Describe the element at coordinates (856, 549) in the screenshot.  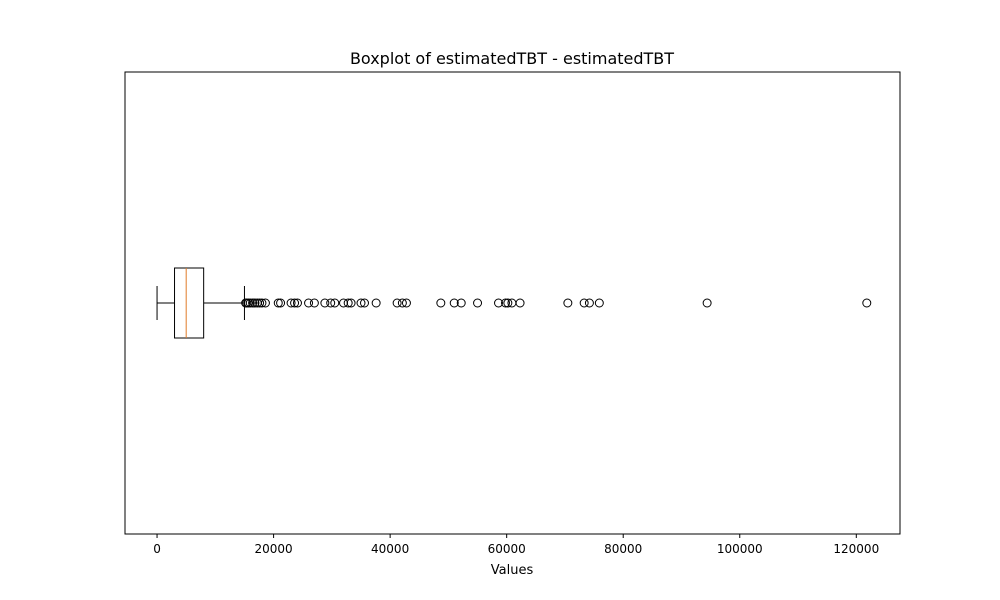
I see `x-tick-label: 120000` at that location.